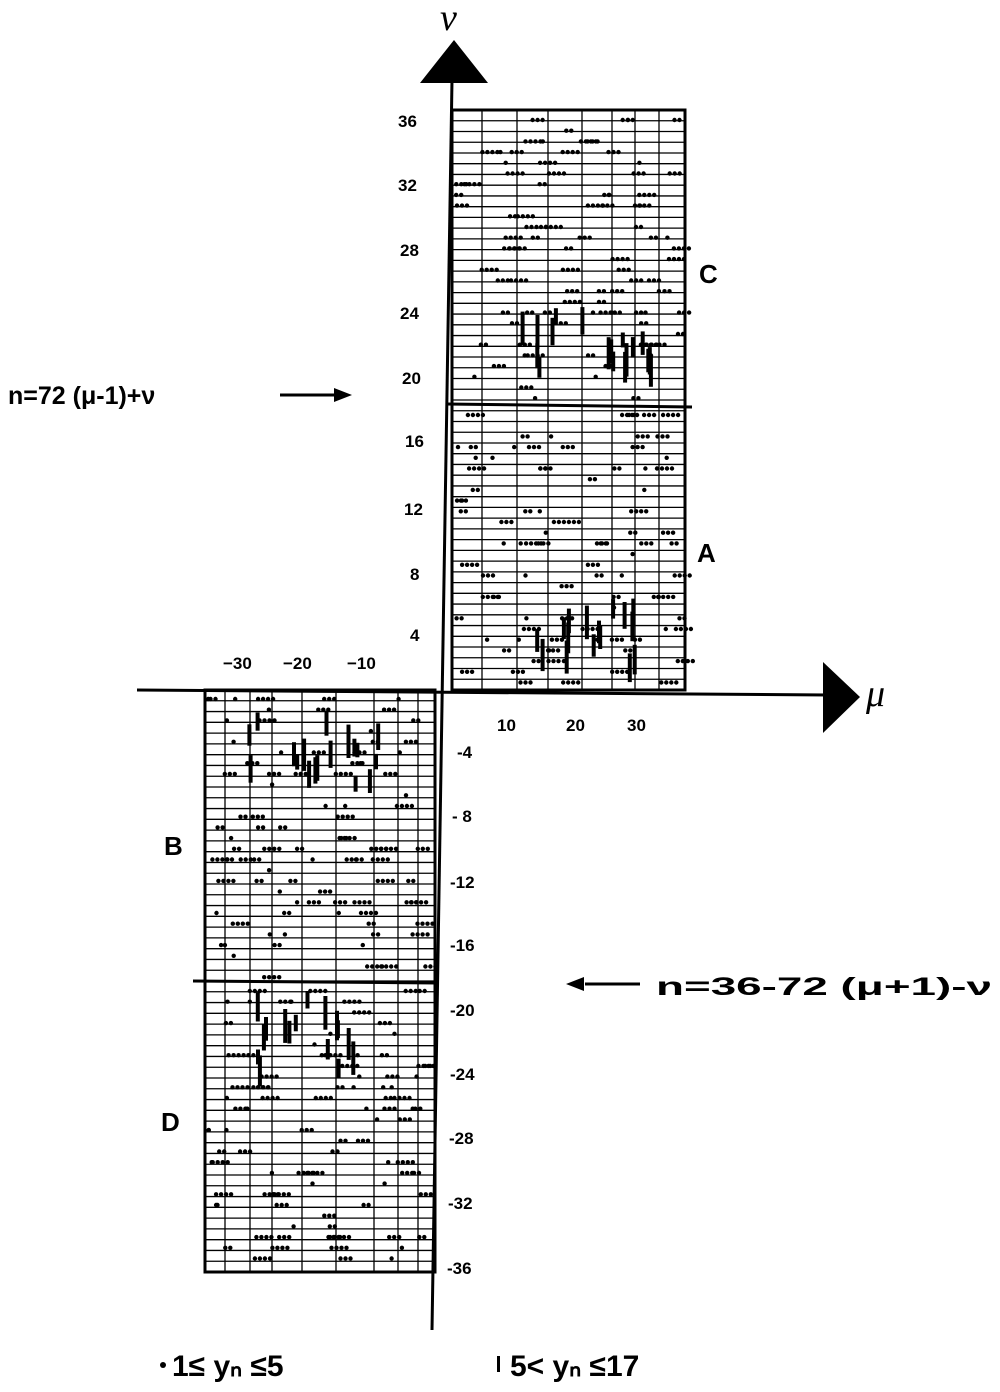 Image resolution: width=1000 pixels, height=1392 pixels. Describe the element at coordinates (574, 1366) in the screenshot. I see `legend-item-large-range: 5< yₙ ≤17` at that location.